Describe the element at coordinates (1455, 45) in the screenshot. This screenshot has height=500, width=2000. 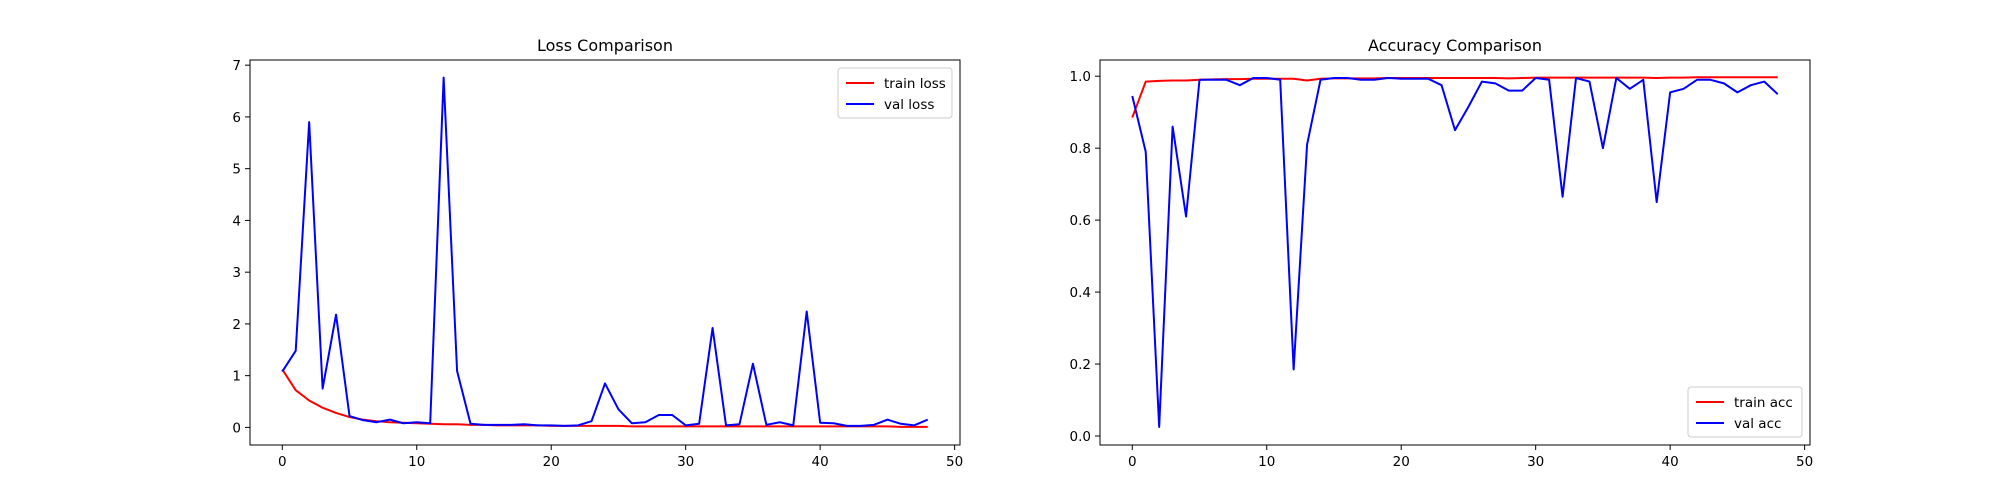
I see `chart-title: Accuracy Comparison` at that location.